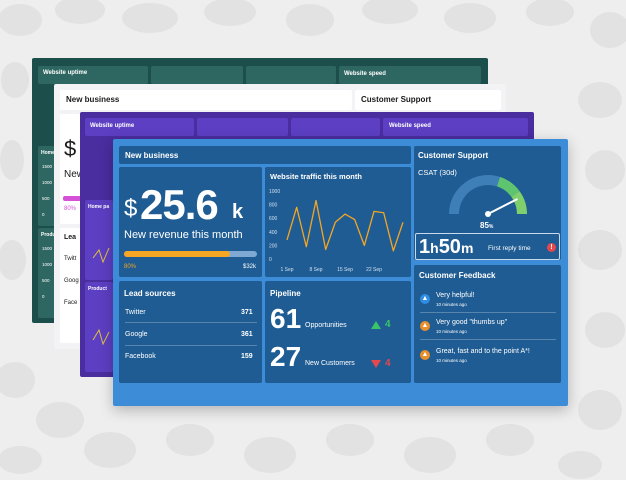 The height and width of the screenshot is (480, 626). Describe the element at coordinates (179, 204) in the screenshot. I see `revenue-amount: 25.6` at that location.